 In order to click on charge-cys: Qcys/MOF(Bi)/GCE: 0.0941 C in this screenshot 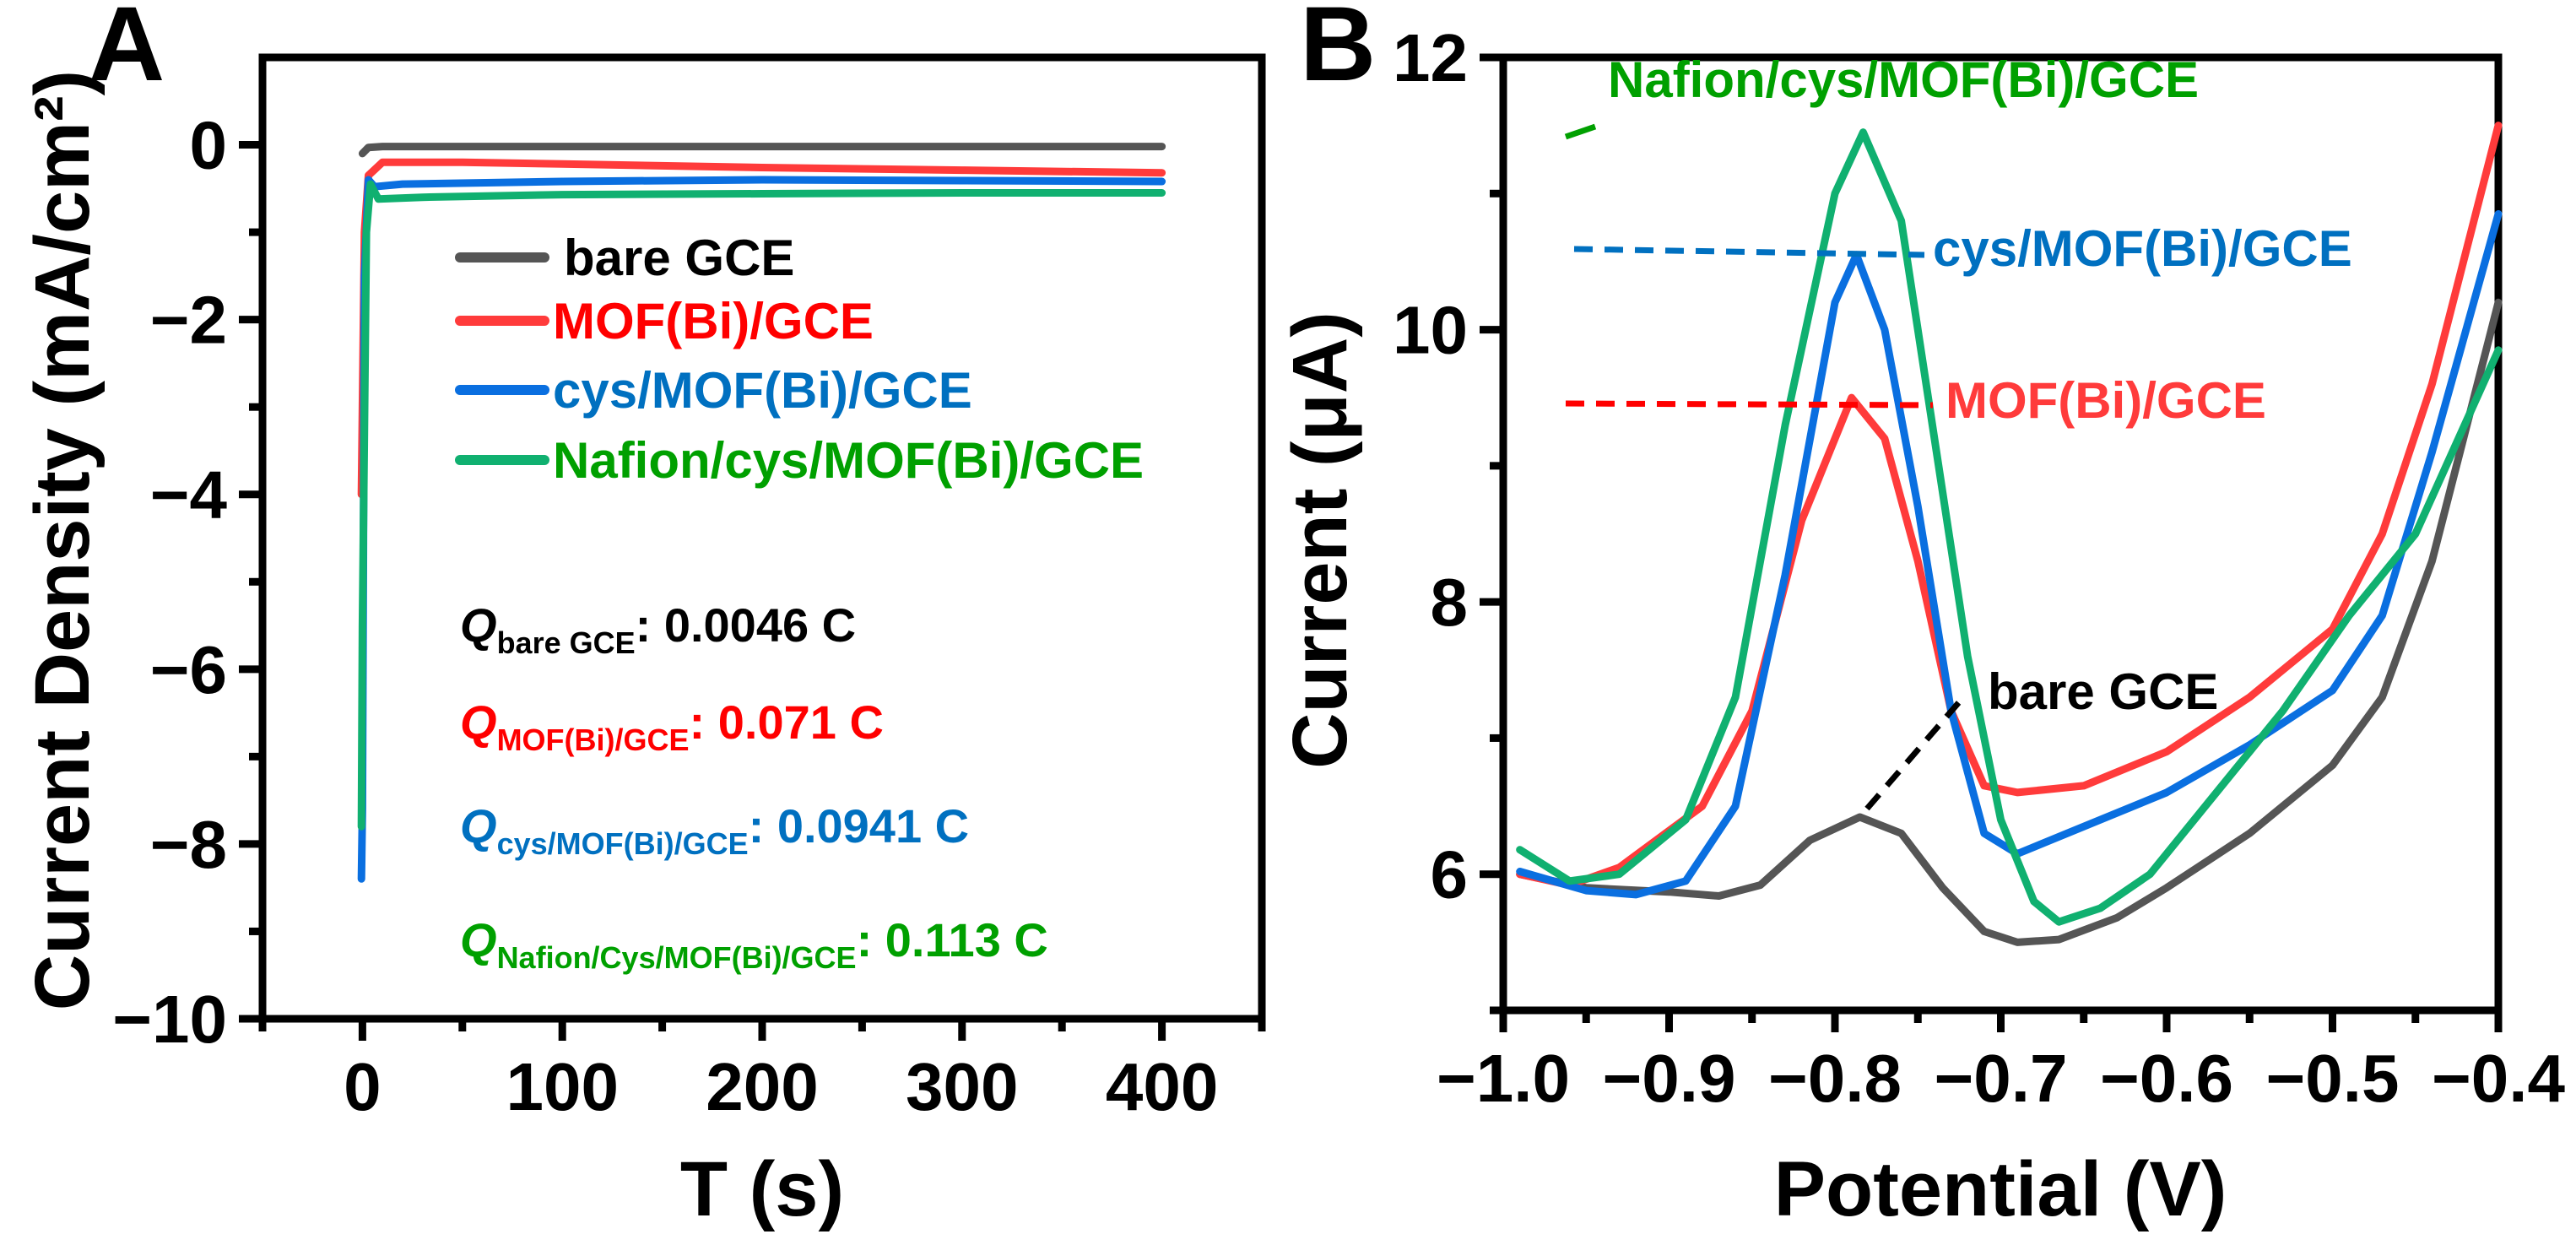, I will do `click(714, 830)`.